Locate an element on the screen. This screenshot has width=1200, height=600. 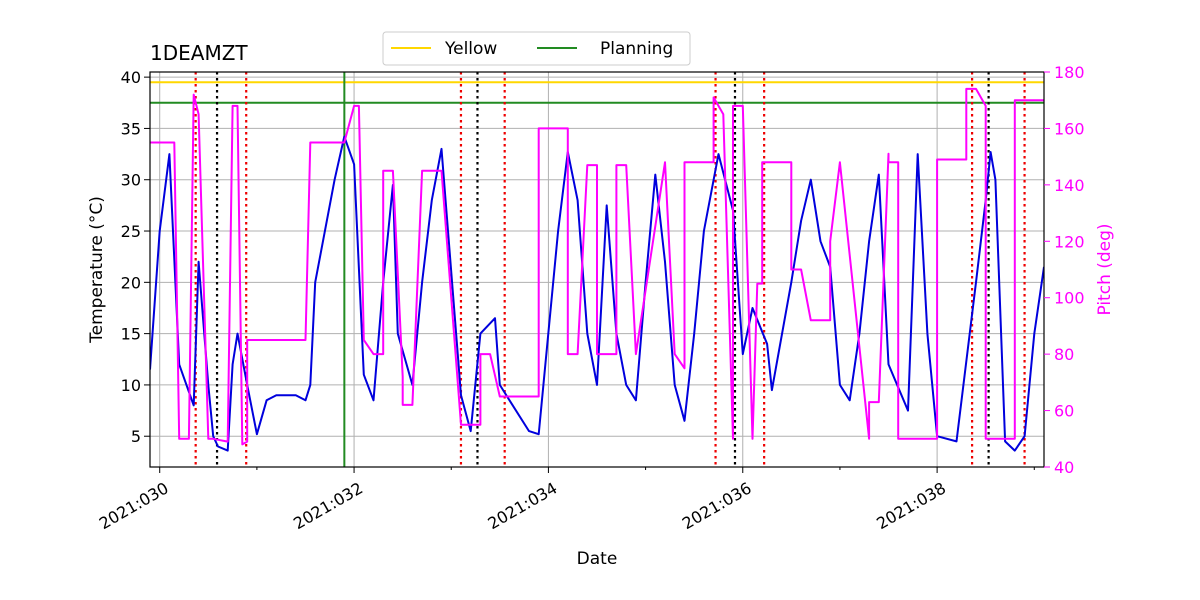
y-left-tick-label: 40 is located at coordinates (131, 77).